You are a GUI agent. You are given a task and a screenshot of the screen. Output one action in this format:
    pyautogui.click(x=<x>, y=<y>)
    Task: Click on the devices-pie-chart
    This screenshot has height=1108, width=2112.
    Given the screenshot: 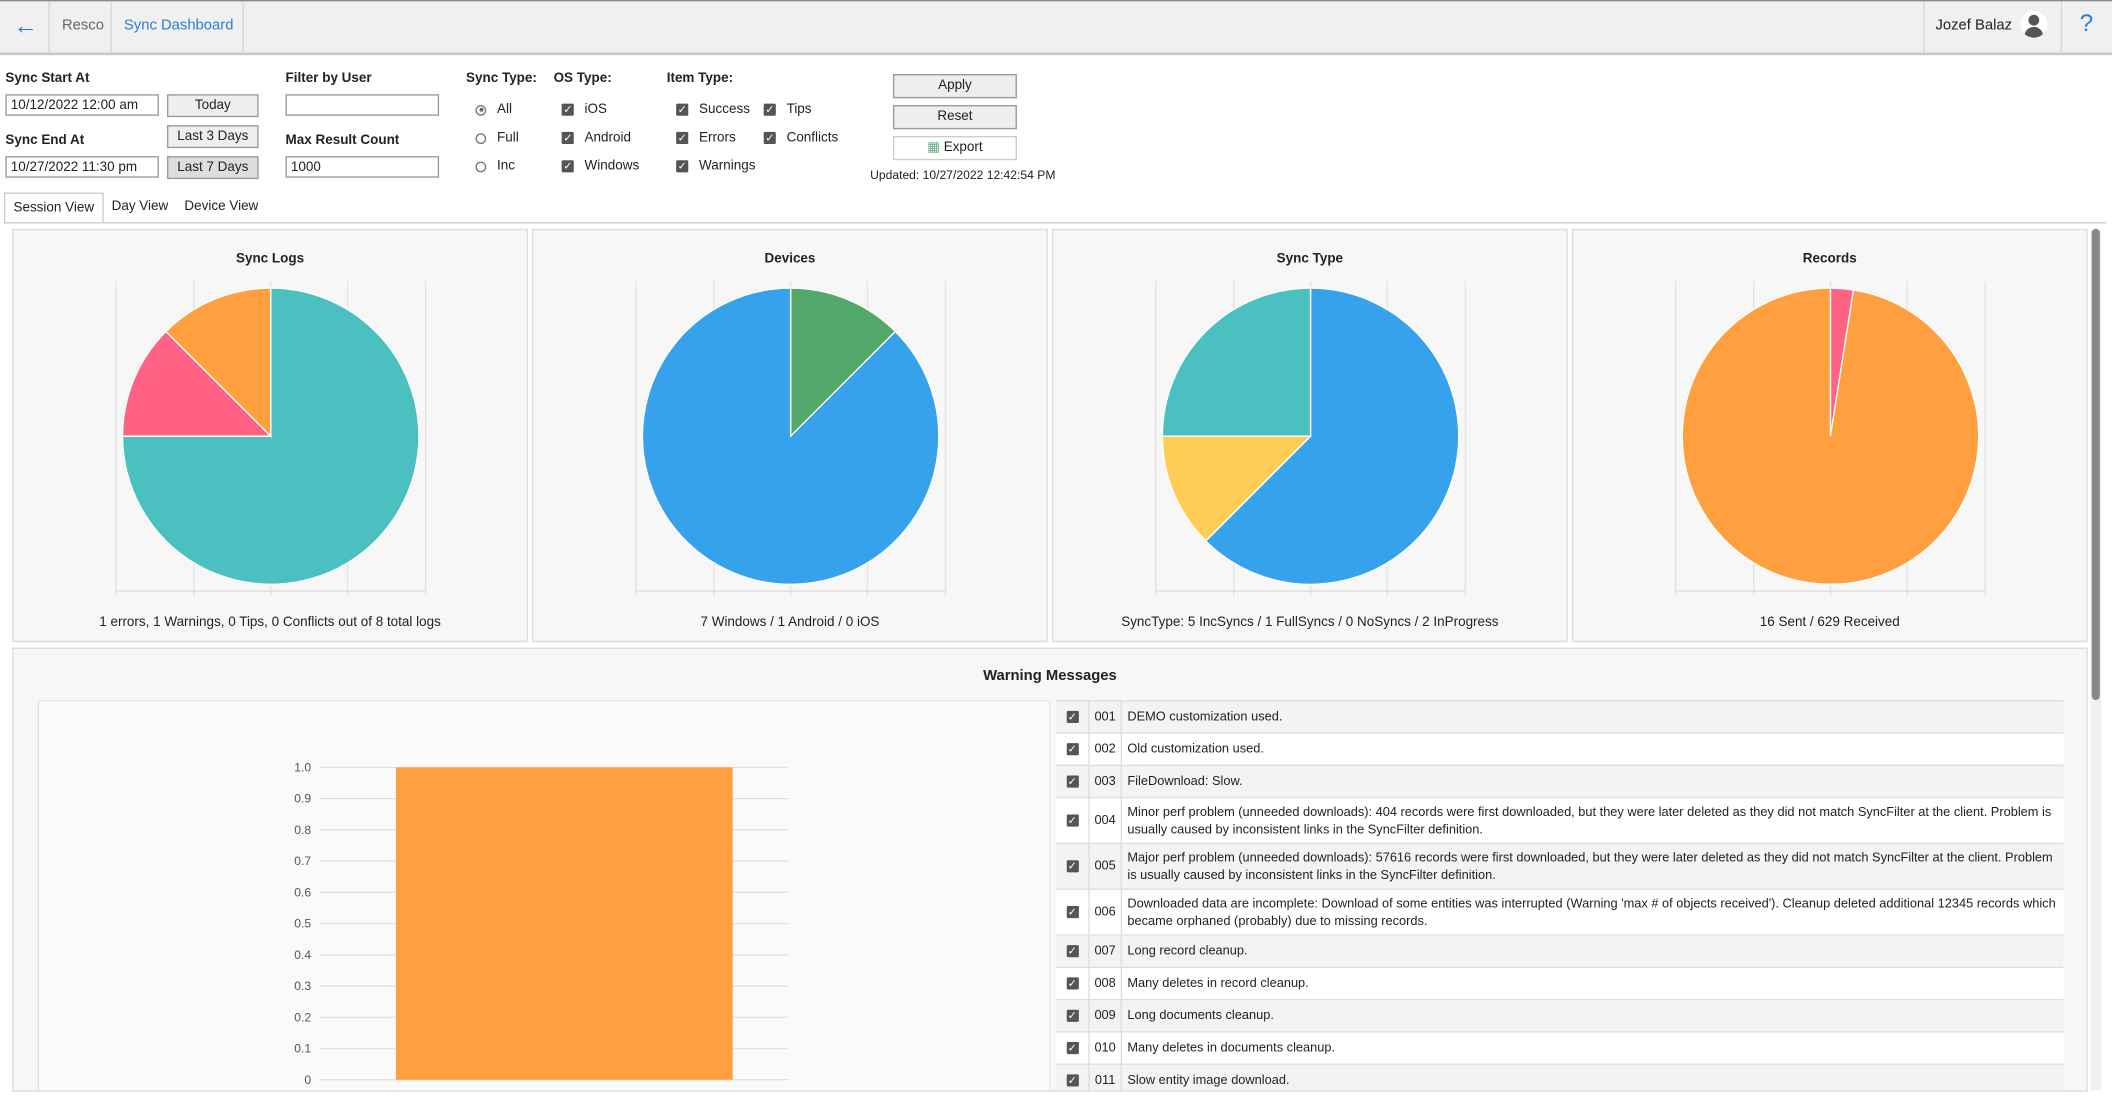 What is the action you would take?
    pyautogui.click(x=791, y=439)
    